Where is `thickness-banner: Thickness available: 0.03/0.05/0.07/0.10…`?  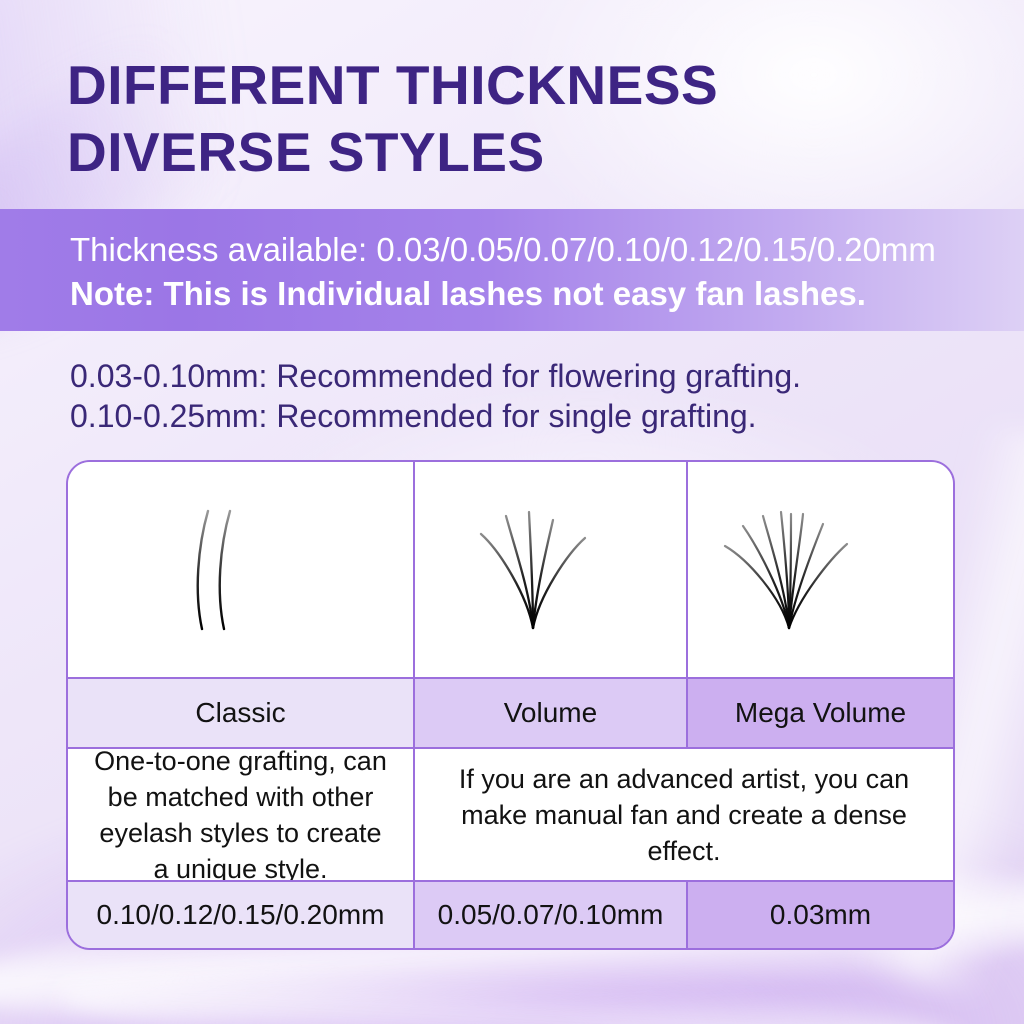
thickness-banner: Thickness available: 0.03/0.05/0.07/0.10… is located at coordinates (512, 270).